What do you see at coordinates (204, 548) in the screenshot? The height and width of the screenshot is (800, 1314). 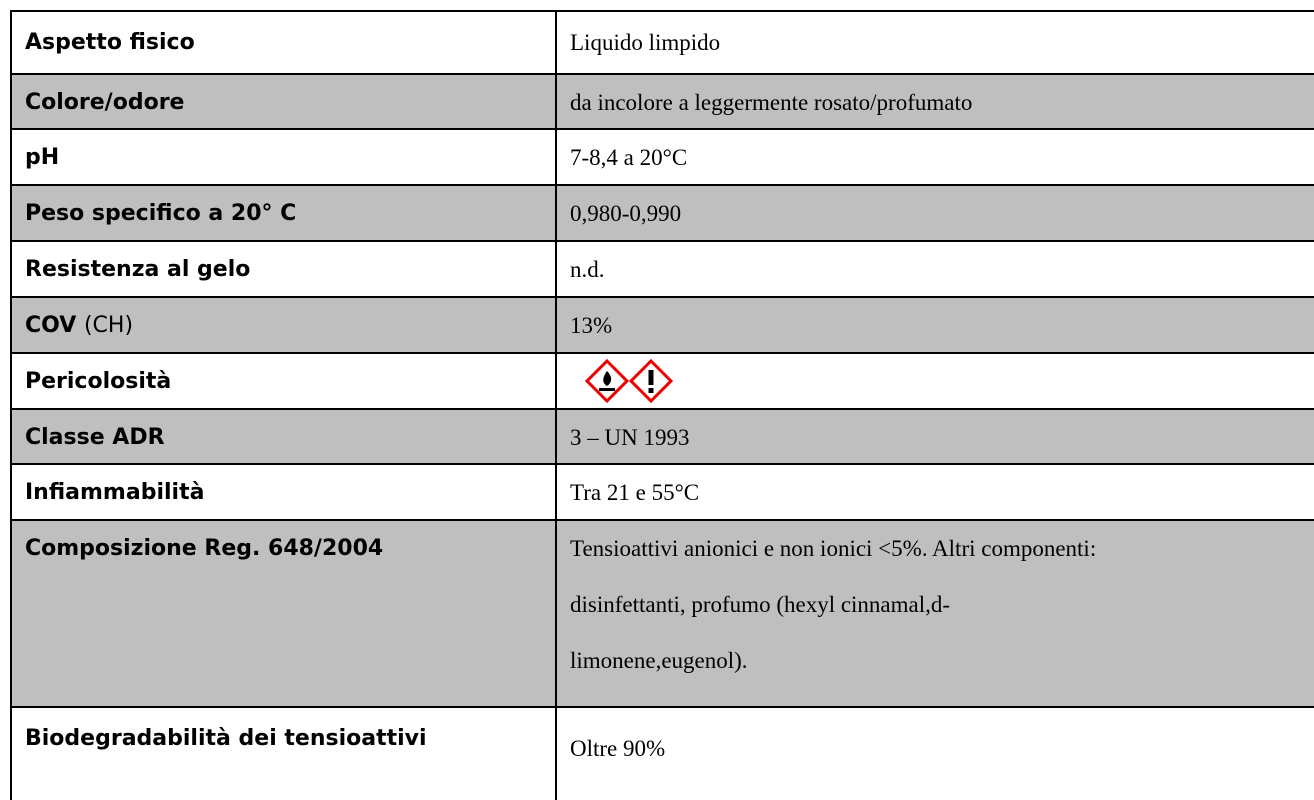 I see `label: Composizione Reg. 648/2004` at bounding box center [204, 548].